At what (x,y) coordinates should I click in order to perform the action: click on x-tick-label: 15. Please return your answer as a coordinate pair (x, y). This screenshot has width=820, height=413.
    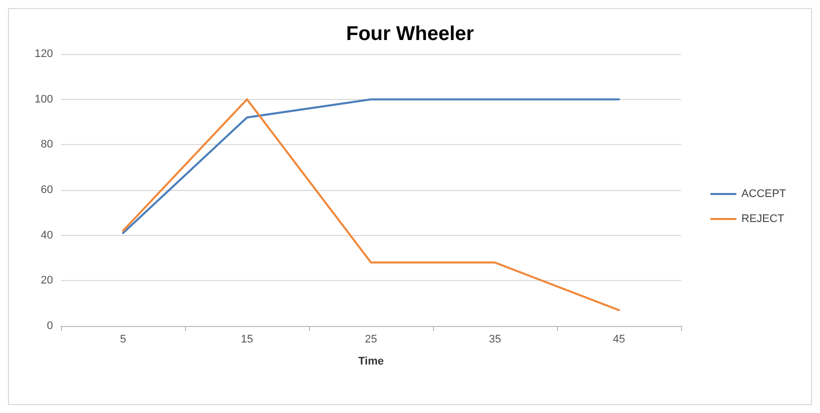
    Looking at the image, I should click on (247, 340).